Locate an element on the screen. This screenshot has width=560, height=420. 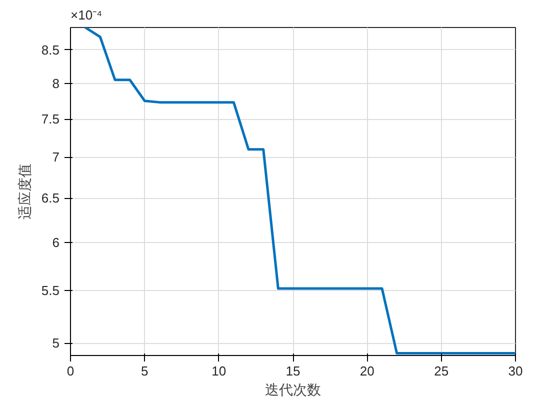
x-tick-label: 15 is located at coordinates (293, 371).